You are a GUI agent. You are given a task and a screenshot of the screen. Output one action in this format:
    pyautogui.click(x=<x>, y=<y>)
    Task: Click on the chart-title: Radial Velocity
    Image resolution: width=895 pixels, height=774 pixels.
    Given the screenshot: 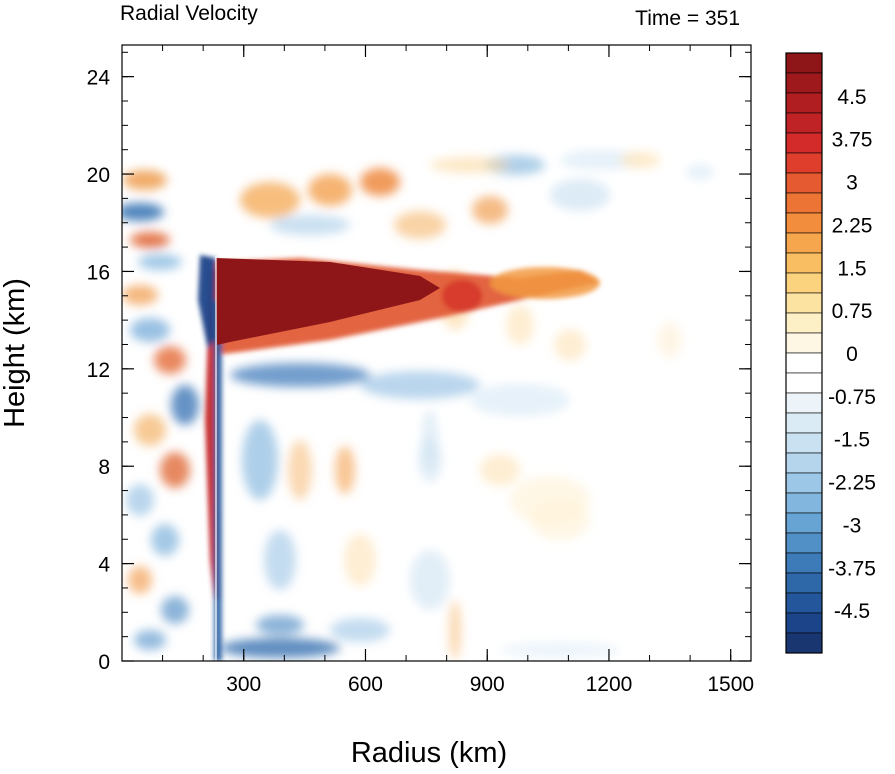 What is the action you would take?
    pyautogui.click(x=189, y=13)
    